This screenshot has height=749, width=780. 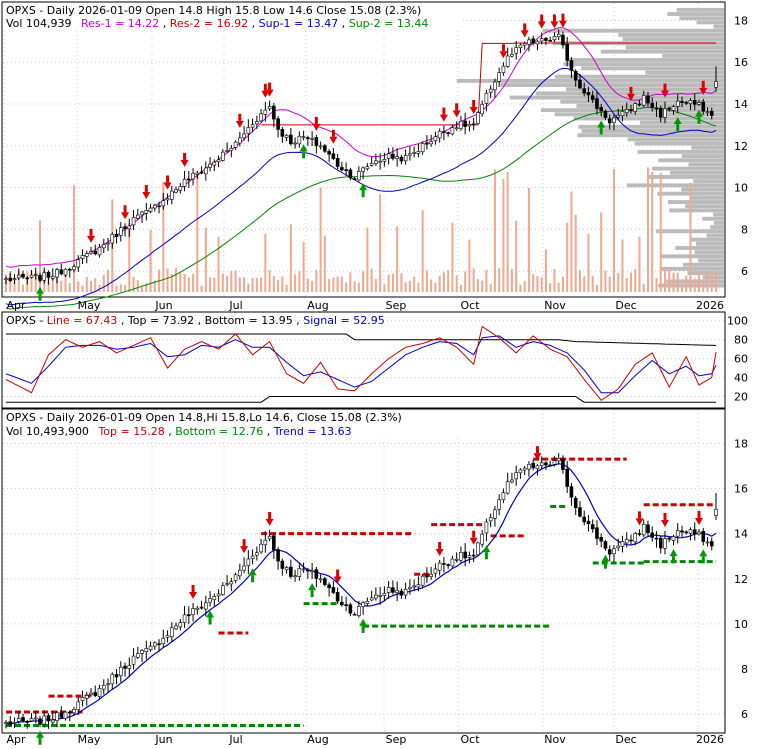 I want to click on trend-xtick-apr: Apr, so click(x=16, y=739).